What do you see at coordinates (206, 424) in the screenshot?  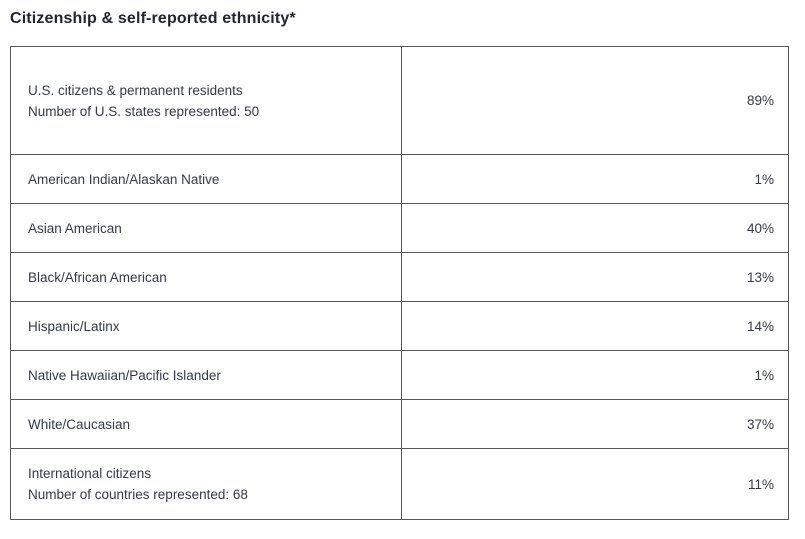 I see `category-cell: White/Caucasian` at bounding box center [206, 424].